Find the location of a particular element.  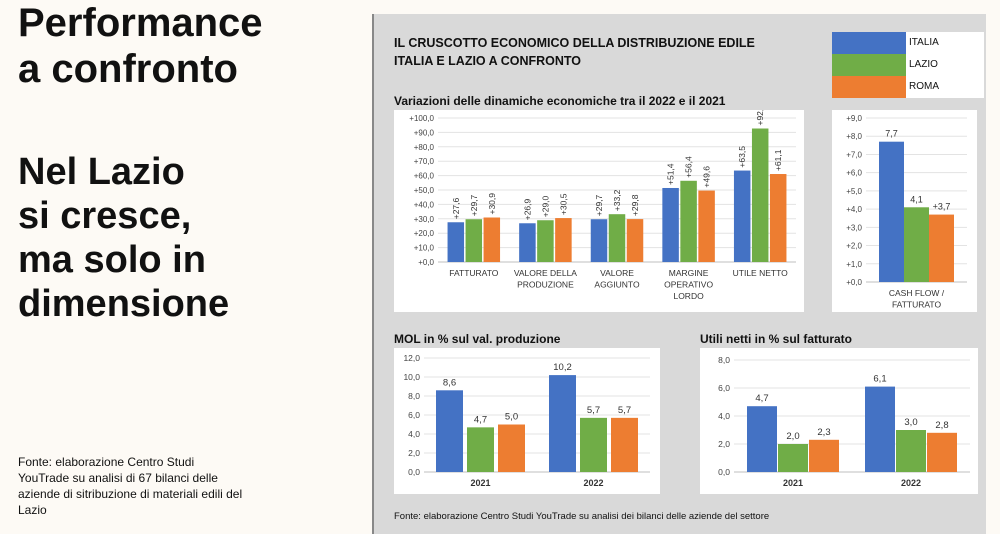

y-tick-label: 12,0 is located at coordinates (411, 358).